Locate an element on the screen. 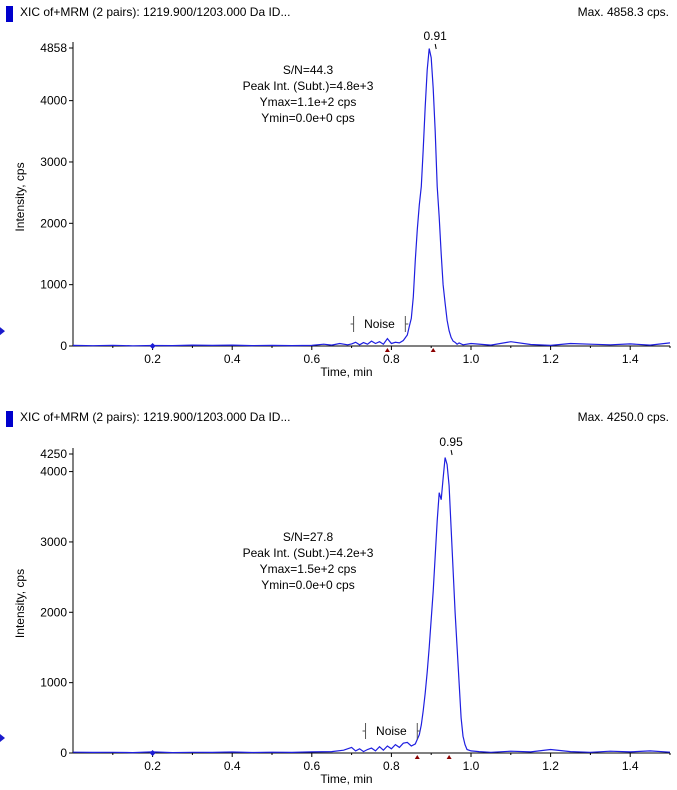 Image resolution: width=677 pixels, height=790 pixels. y-tick-label: 4858 is located at coordinates (53, 48).